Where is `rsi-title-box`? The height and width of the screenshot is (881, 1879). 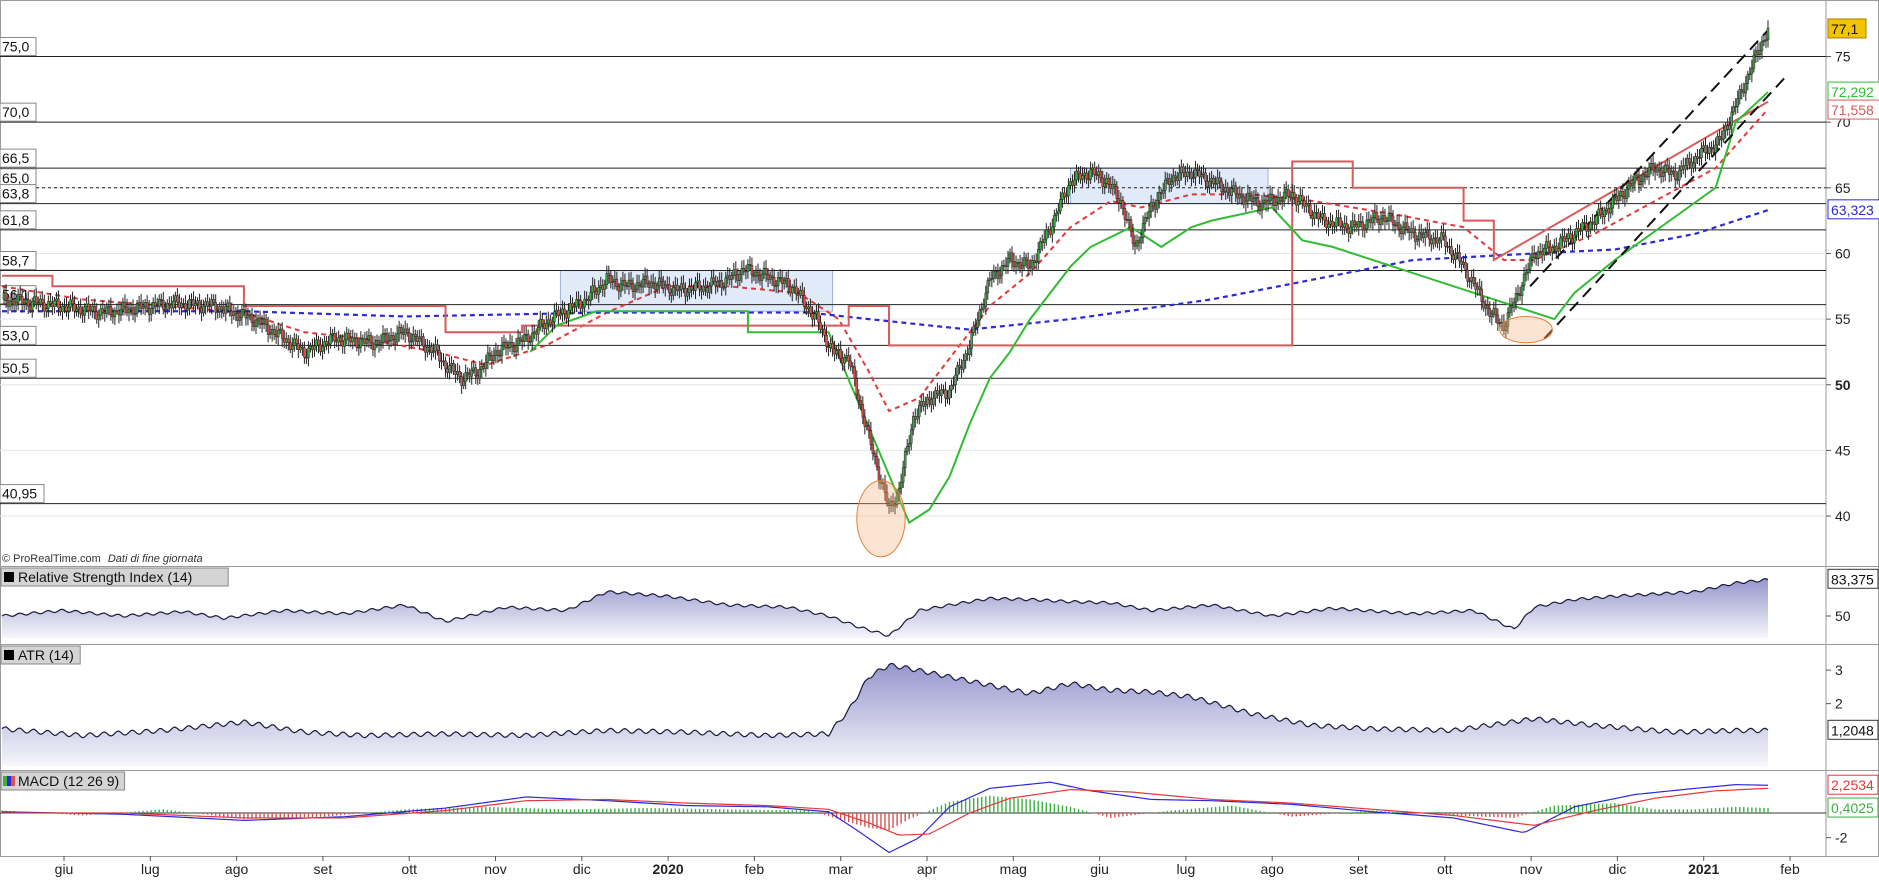 rsi-title-box is located at coordinates (114, 577).